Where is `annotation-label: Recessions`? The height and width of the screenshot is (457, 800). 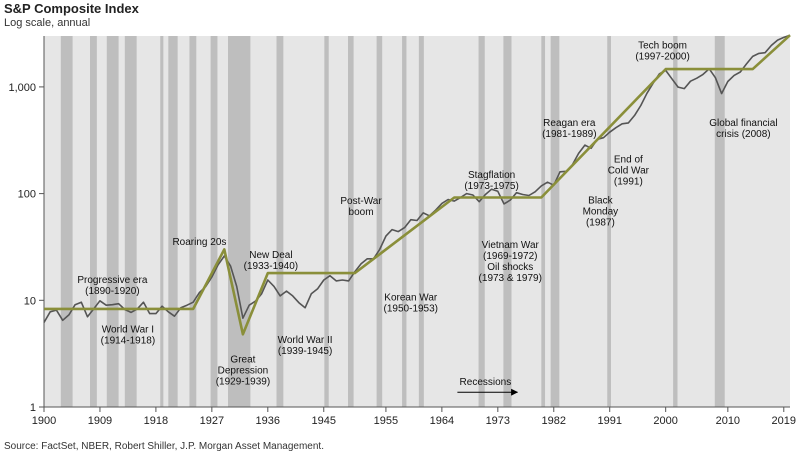 annotation-label: Recessions is located at coordinates (486, 382).